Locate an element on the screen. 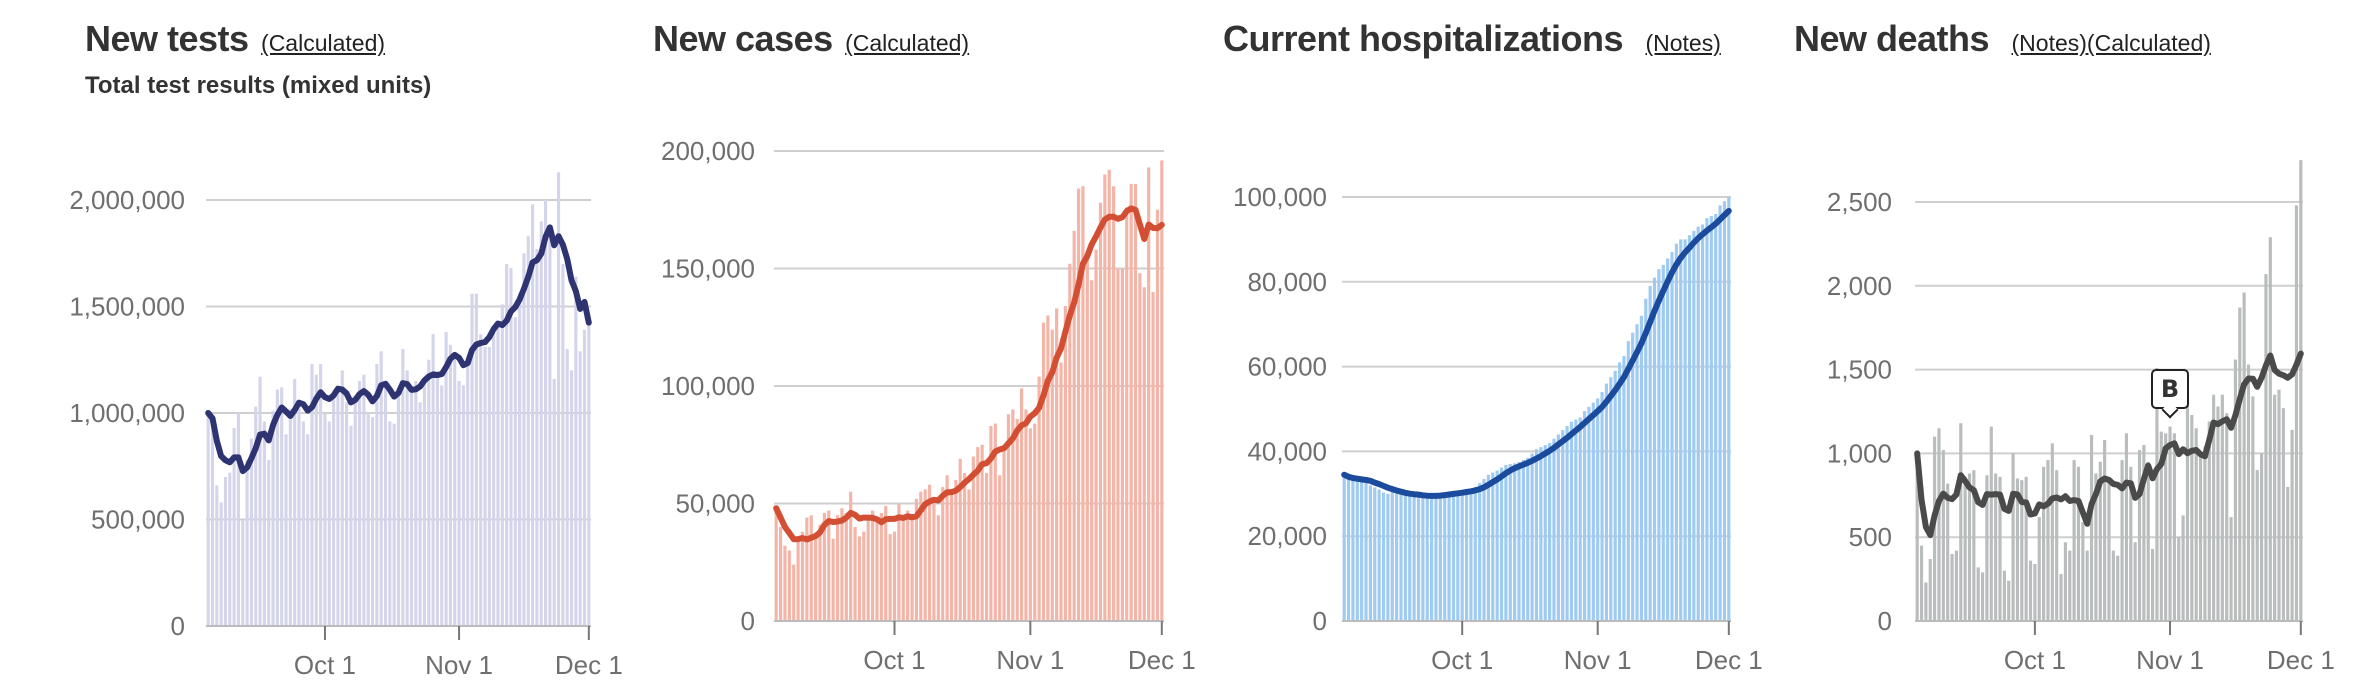 The height and width of the screenshot is (696, 2376). panel-header-deaths: New deaths (Notes)(Calculated) is located at coordinates (2002, 39).